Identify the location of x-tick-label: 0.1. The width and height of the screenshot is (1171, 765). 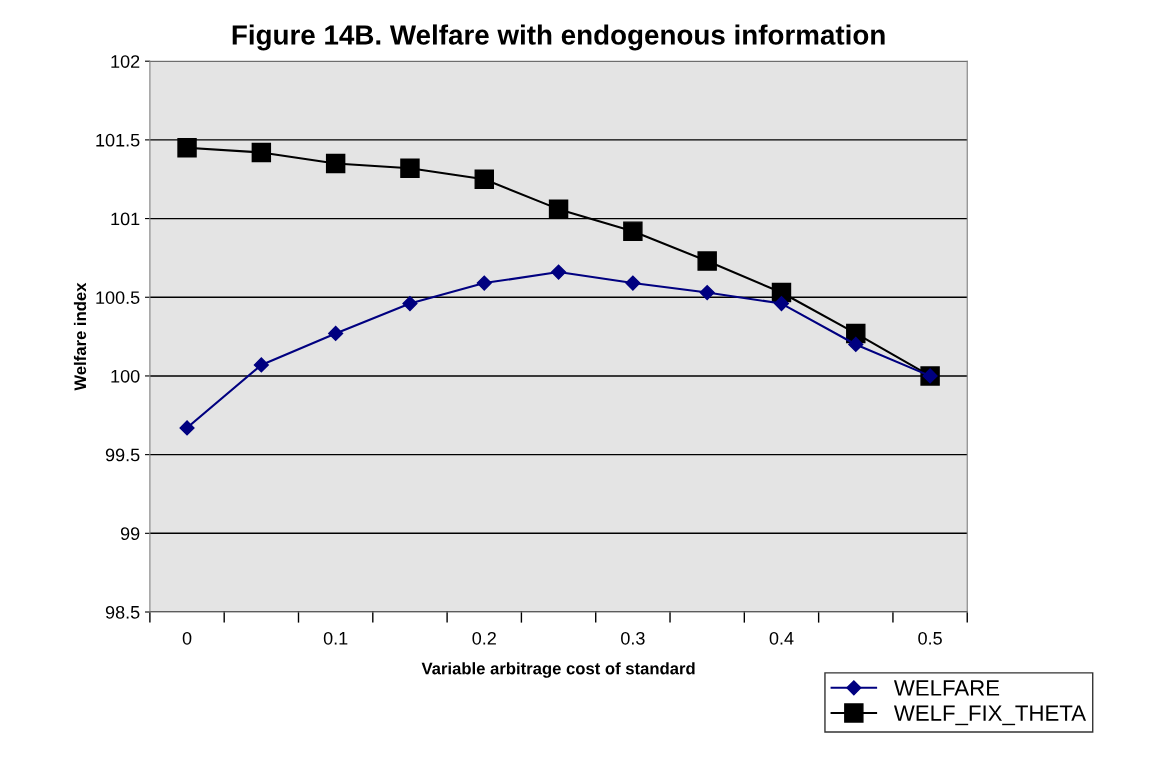
(335, 638).